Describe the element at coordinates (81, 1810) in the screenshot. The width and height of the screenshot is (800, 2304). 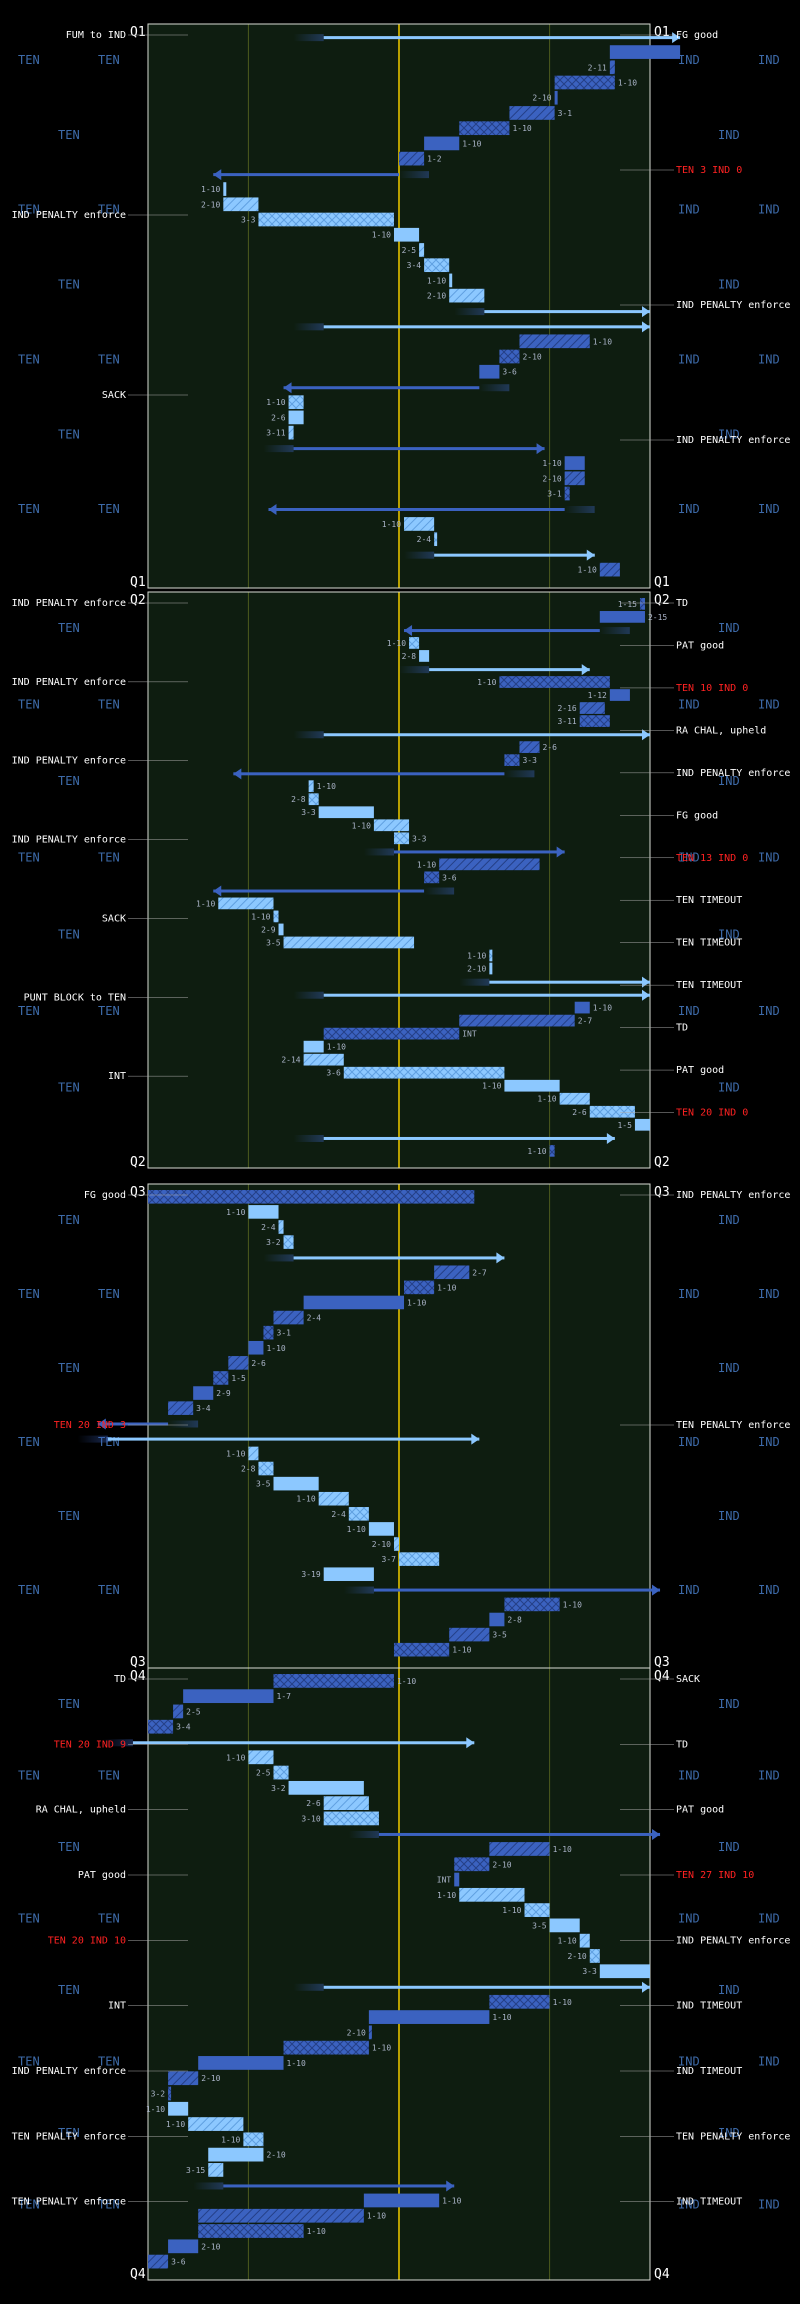
I see `event-label-left: RA CHAL, upheld` at that location.